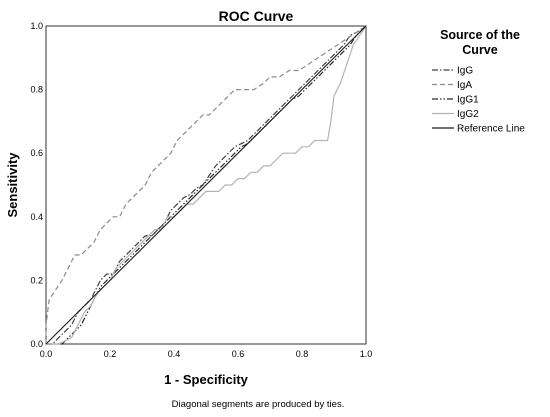 The image size is (550, 417). Describe the element at coordinates (36, 280) in the screenshot. I see `y-tick-label: 0.2` at that location.